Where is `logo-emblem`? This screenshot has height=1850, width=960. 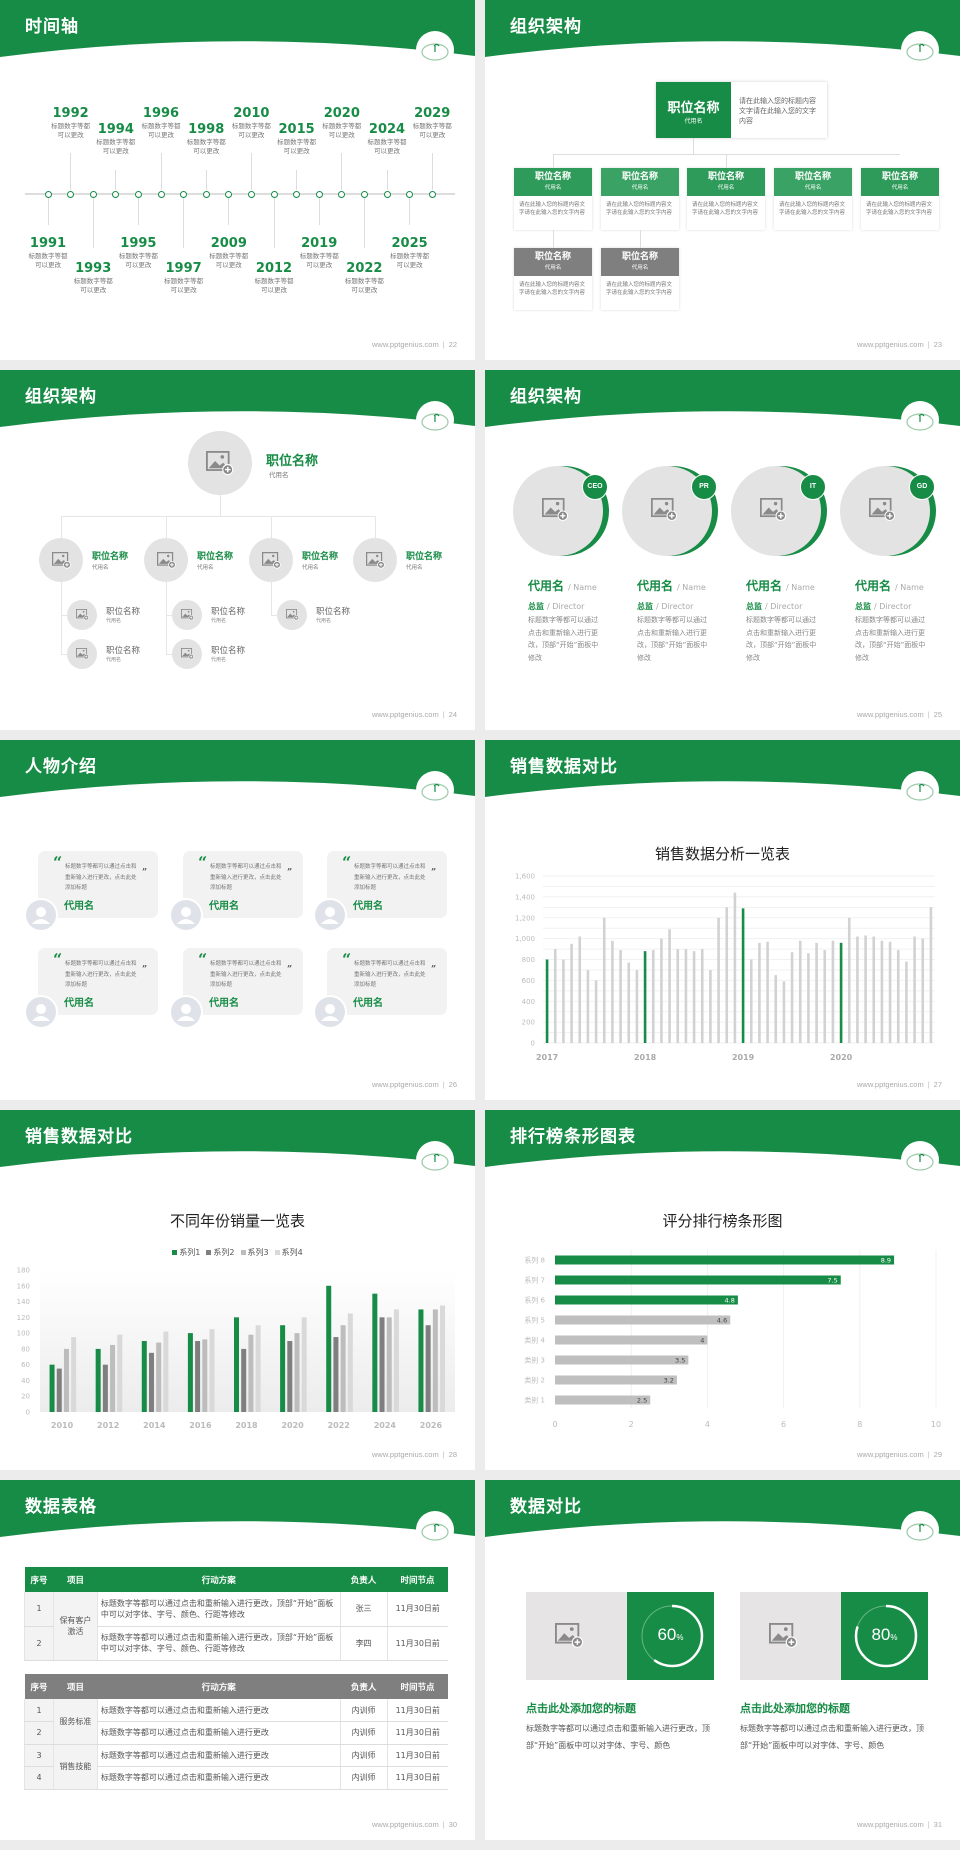 logo-emblem is located at coordinates (435, 1162).